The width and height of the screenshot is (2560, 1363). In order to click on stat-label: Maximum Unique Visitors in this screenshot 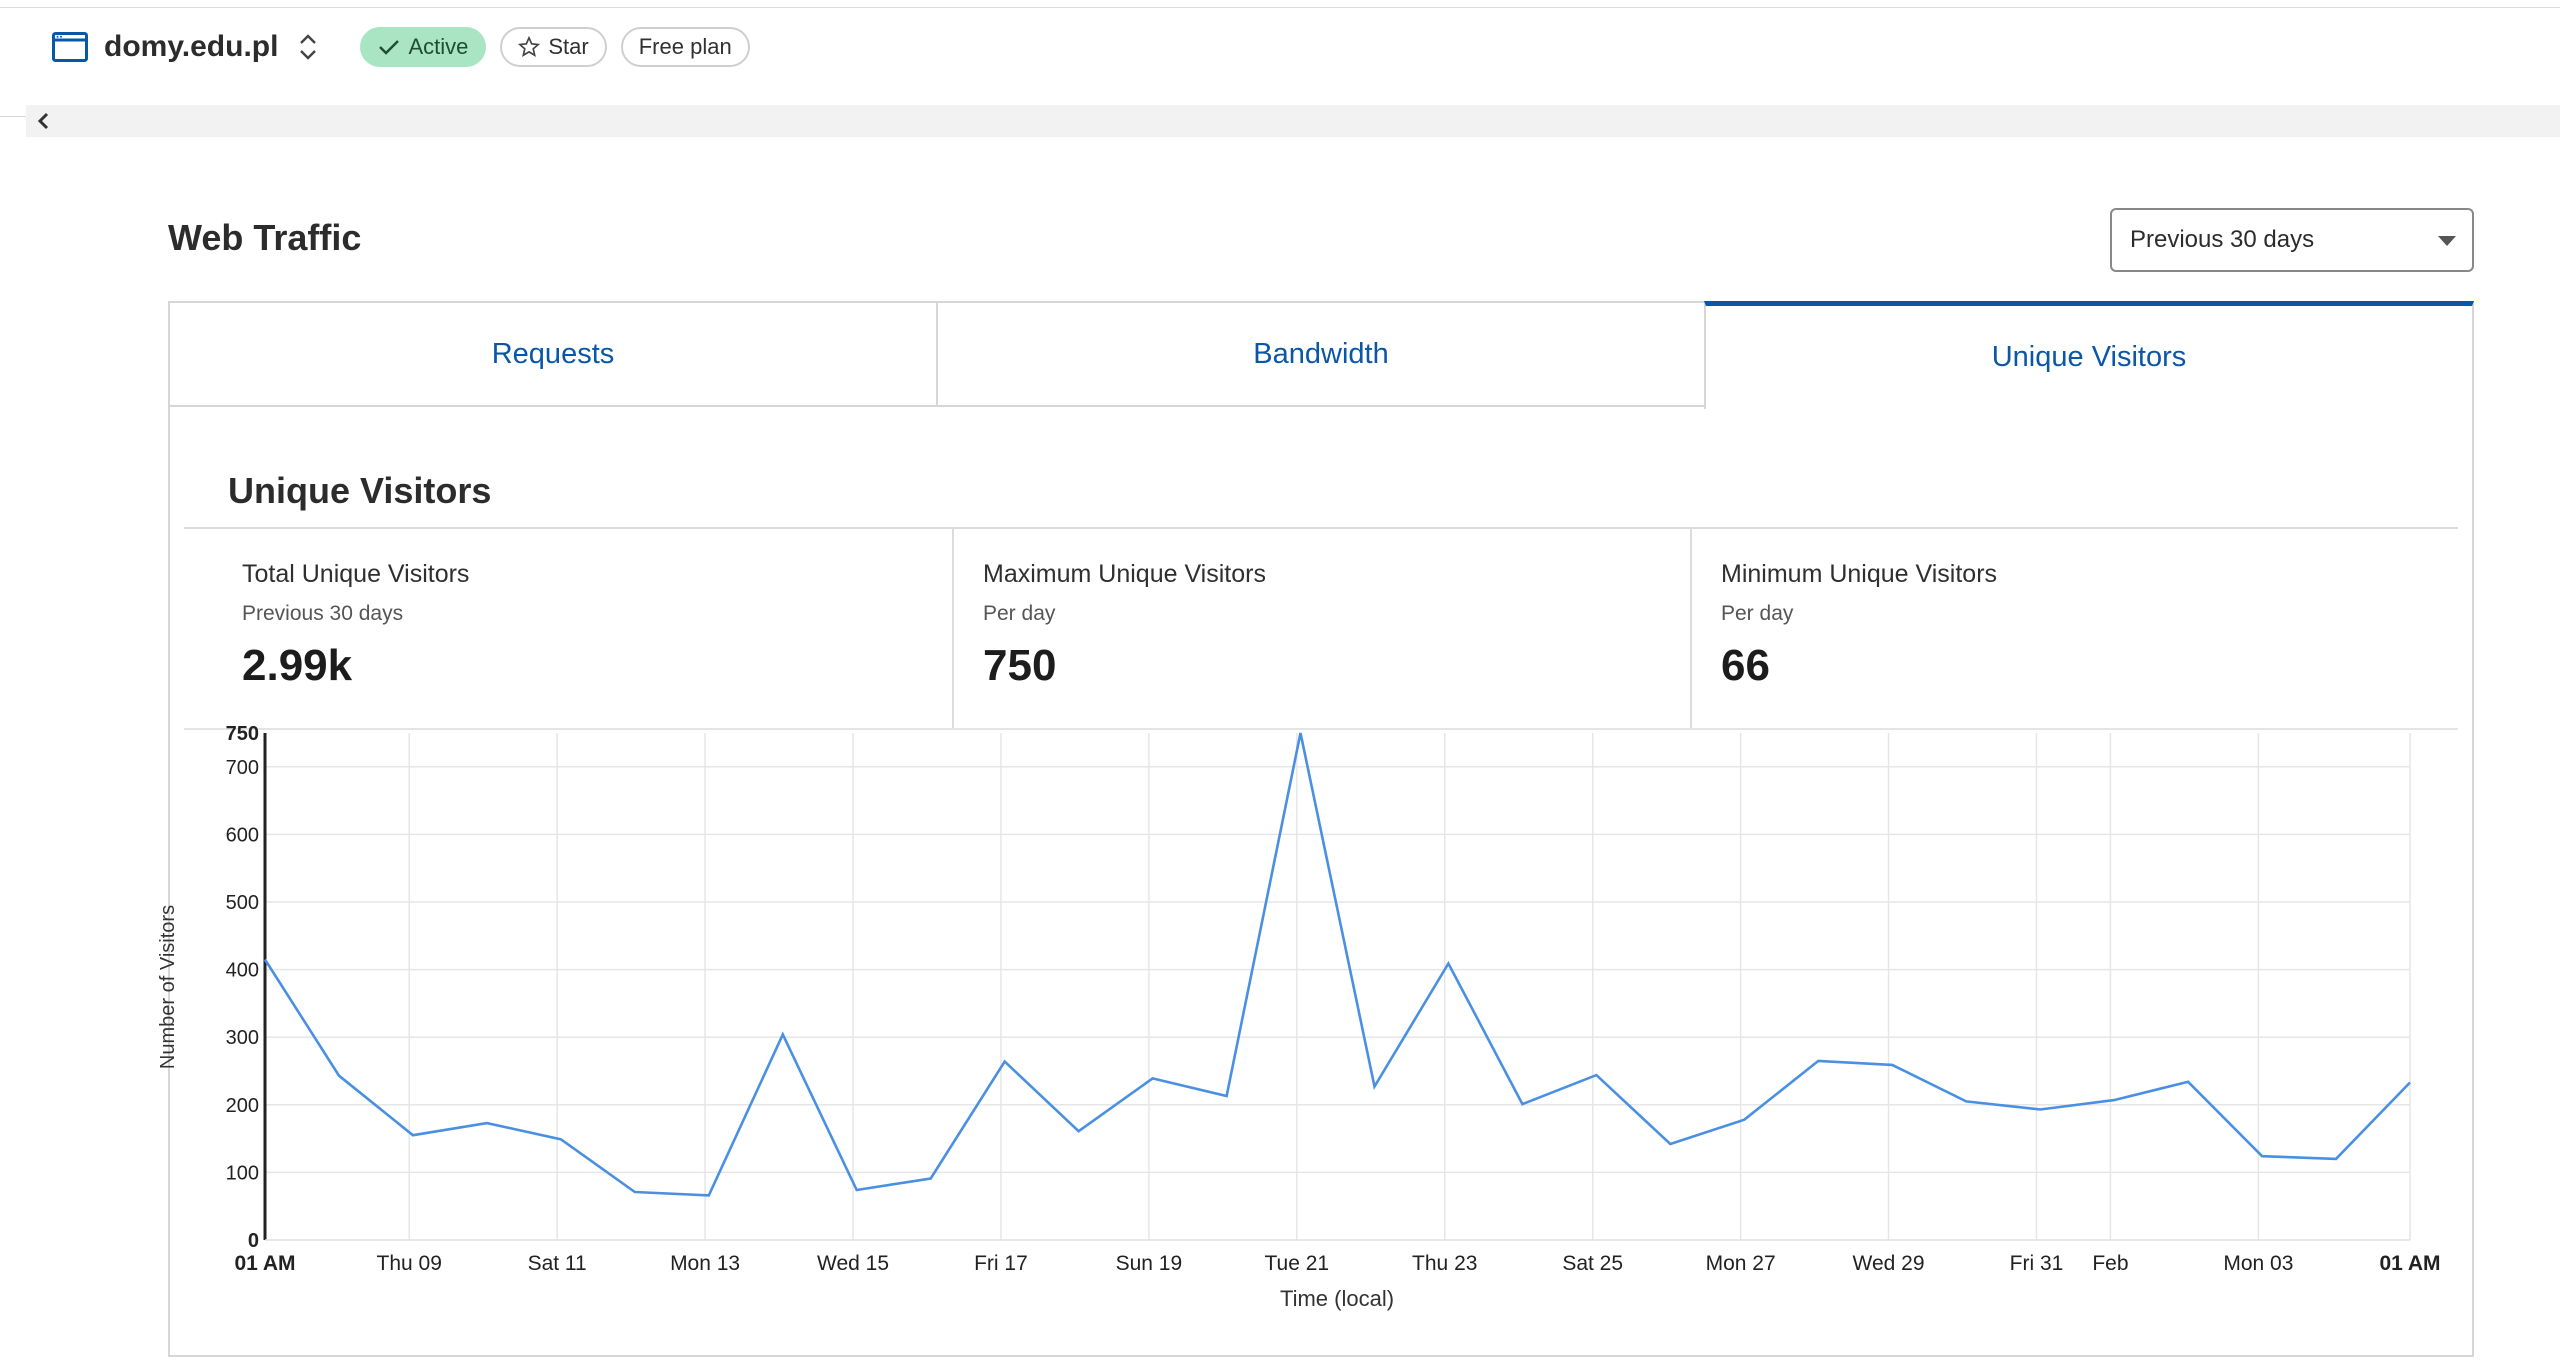, I will do `click(1124, 574)`.